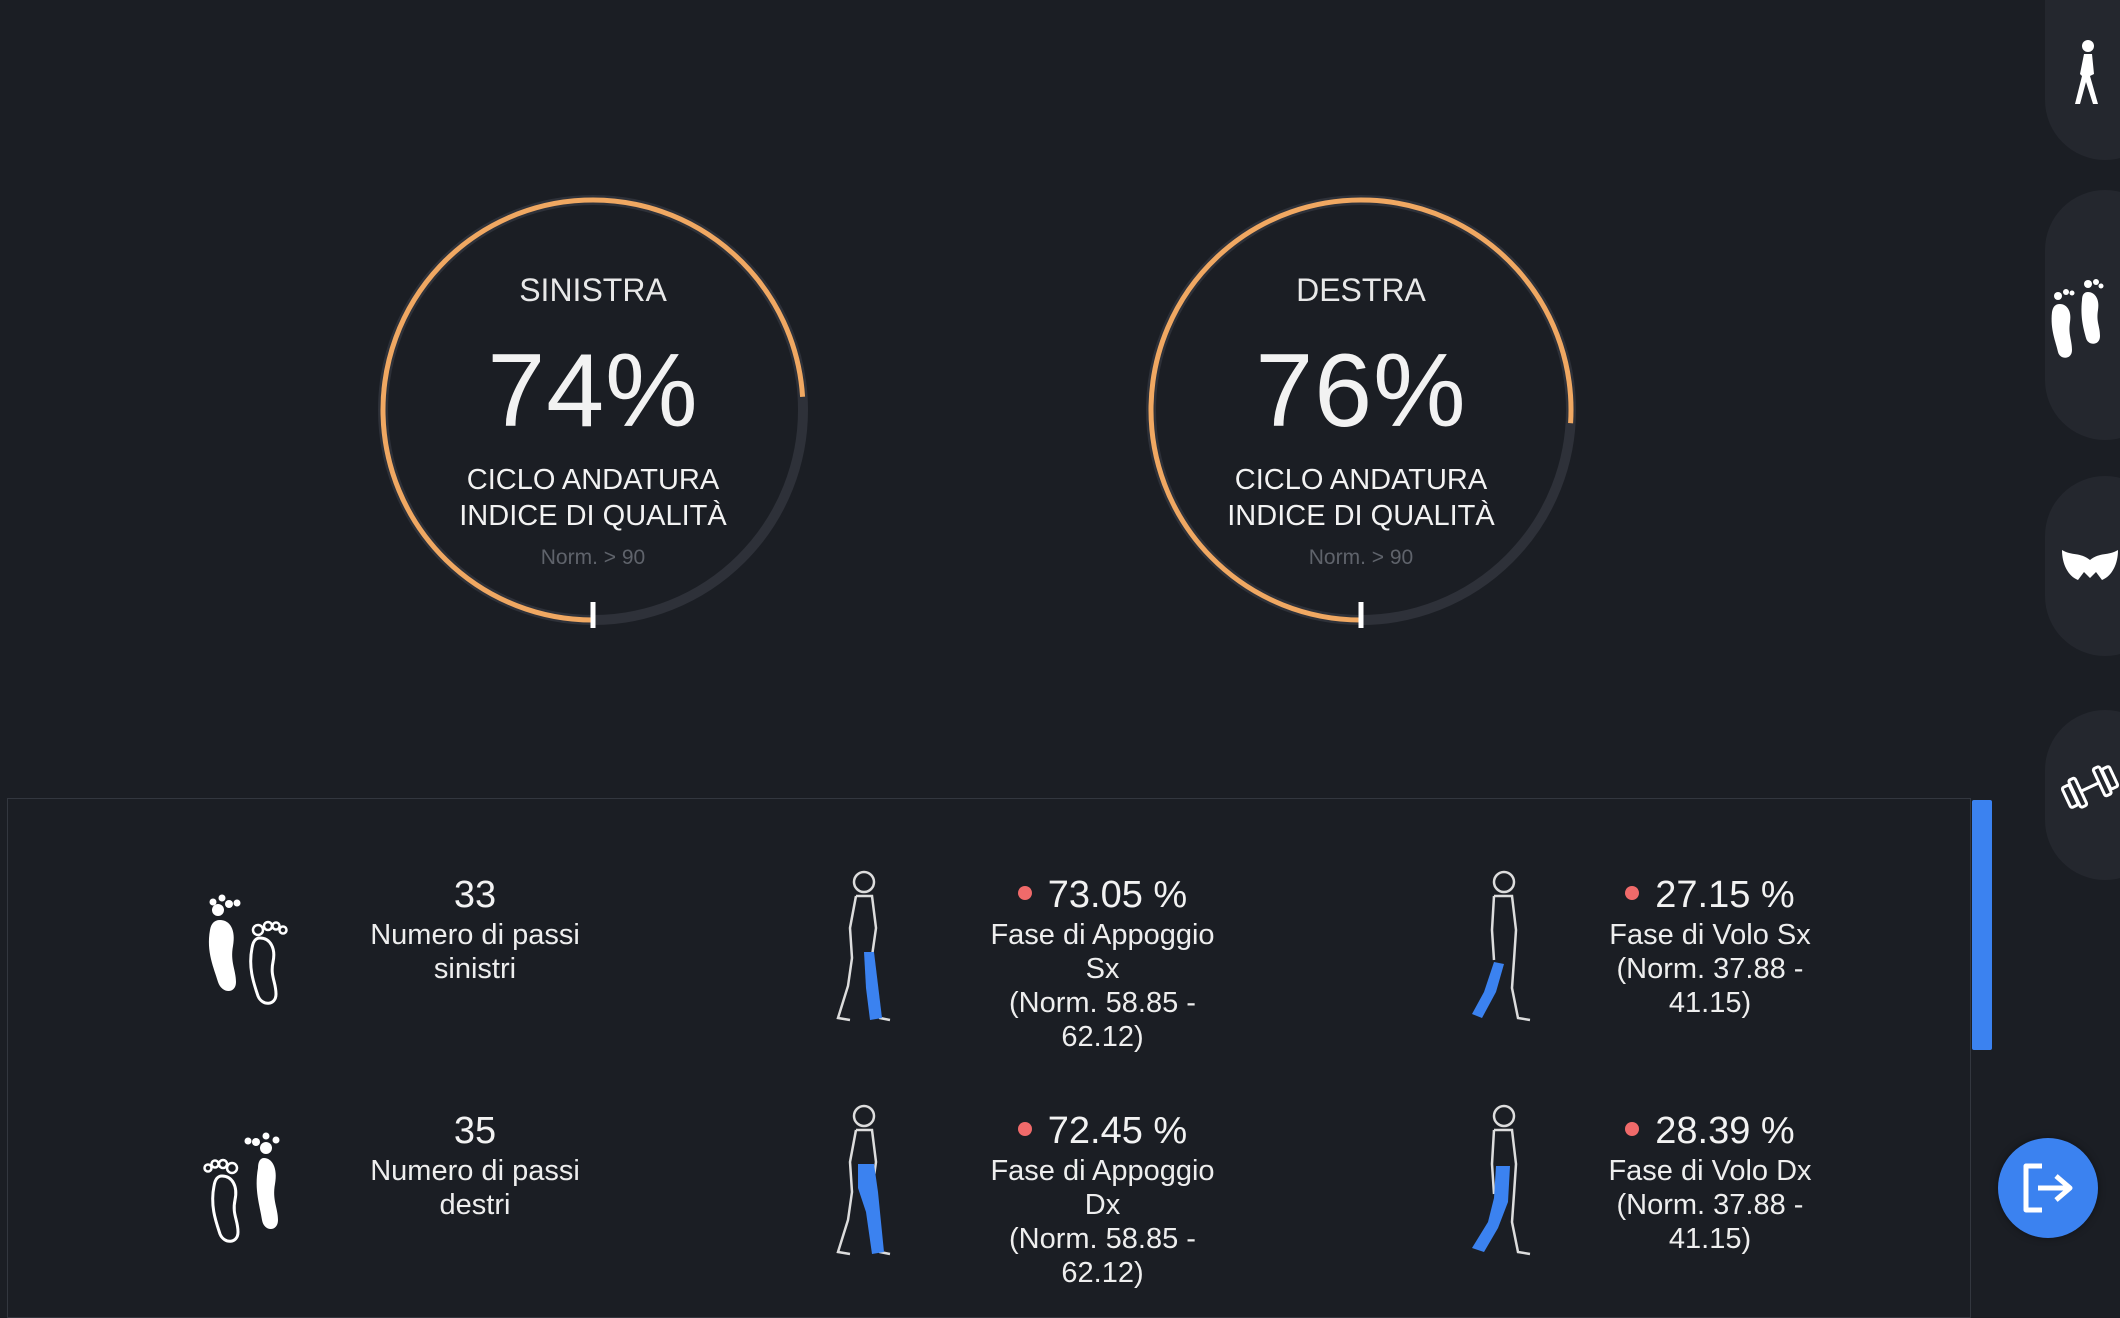  I want to click on gauge-value: 76%, so click(1361, 391).